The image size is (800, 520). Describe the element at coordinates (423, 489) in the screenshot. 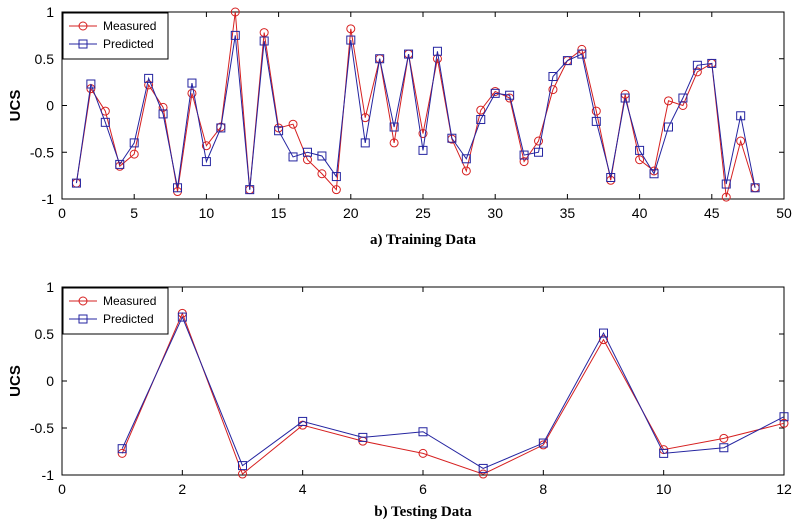

I see `x-tick-label: 6` at that location.